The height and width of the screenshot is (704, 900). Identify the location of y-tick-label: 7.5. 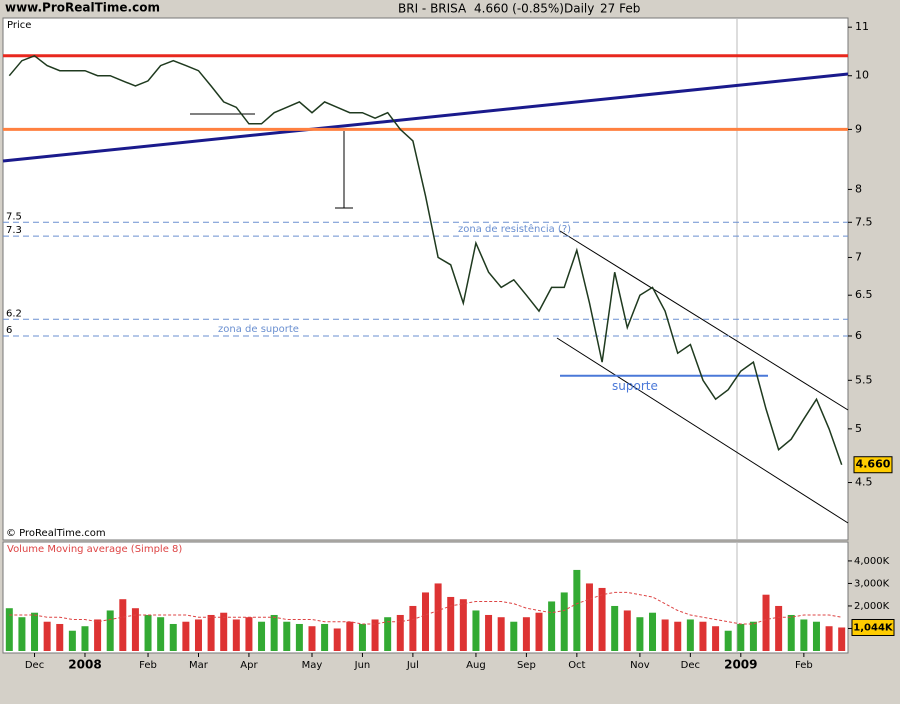
(864, 221).